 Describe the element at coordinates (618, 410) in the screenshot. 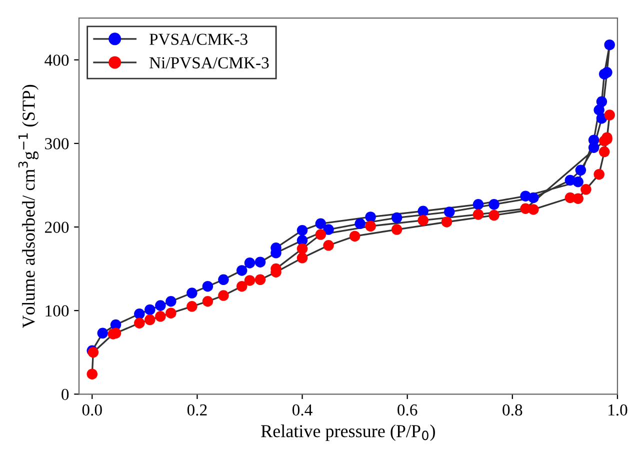

I see `x-tick-label: 1.0` at that location.